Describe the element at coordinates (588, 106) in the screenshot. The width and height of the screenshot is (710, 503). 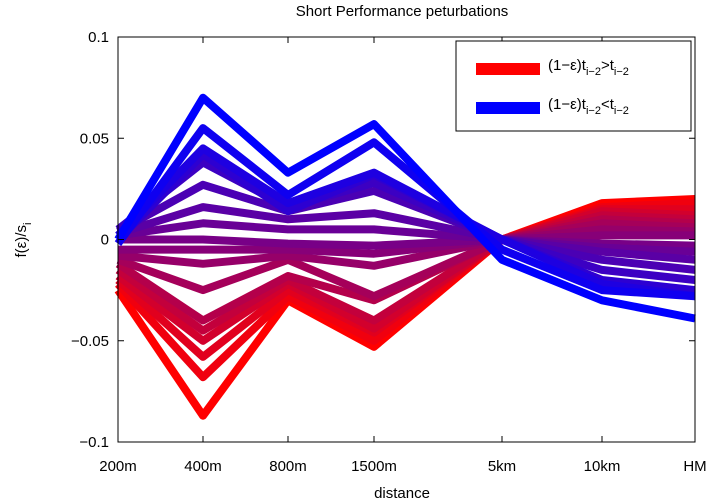
I see `legend-label-blue: (1−ε)ti−2<ti−2` at that location.